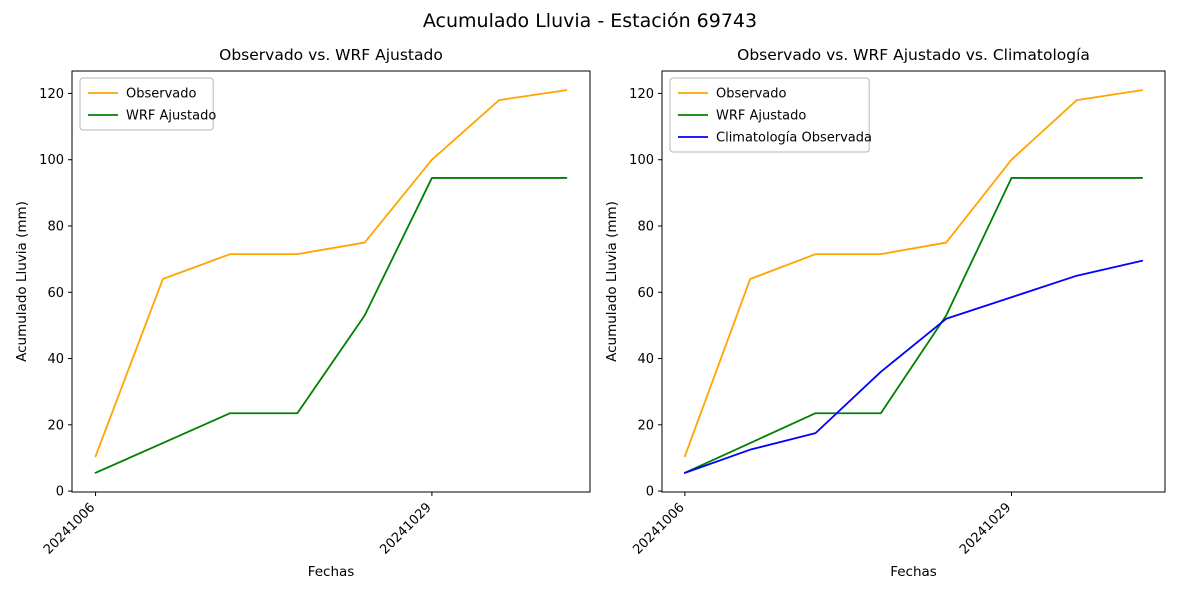 The image size is (1200, 600). I want to click on svg-text: Observado vs. WRF Ajustado, so click(331, 55).